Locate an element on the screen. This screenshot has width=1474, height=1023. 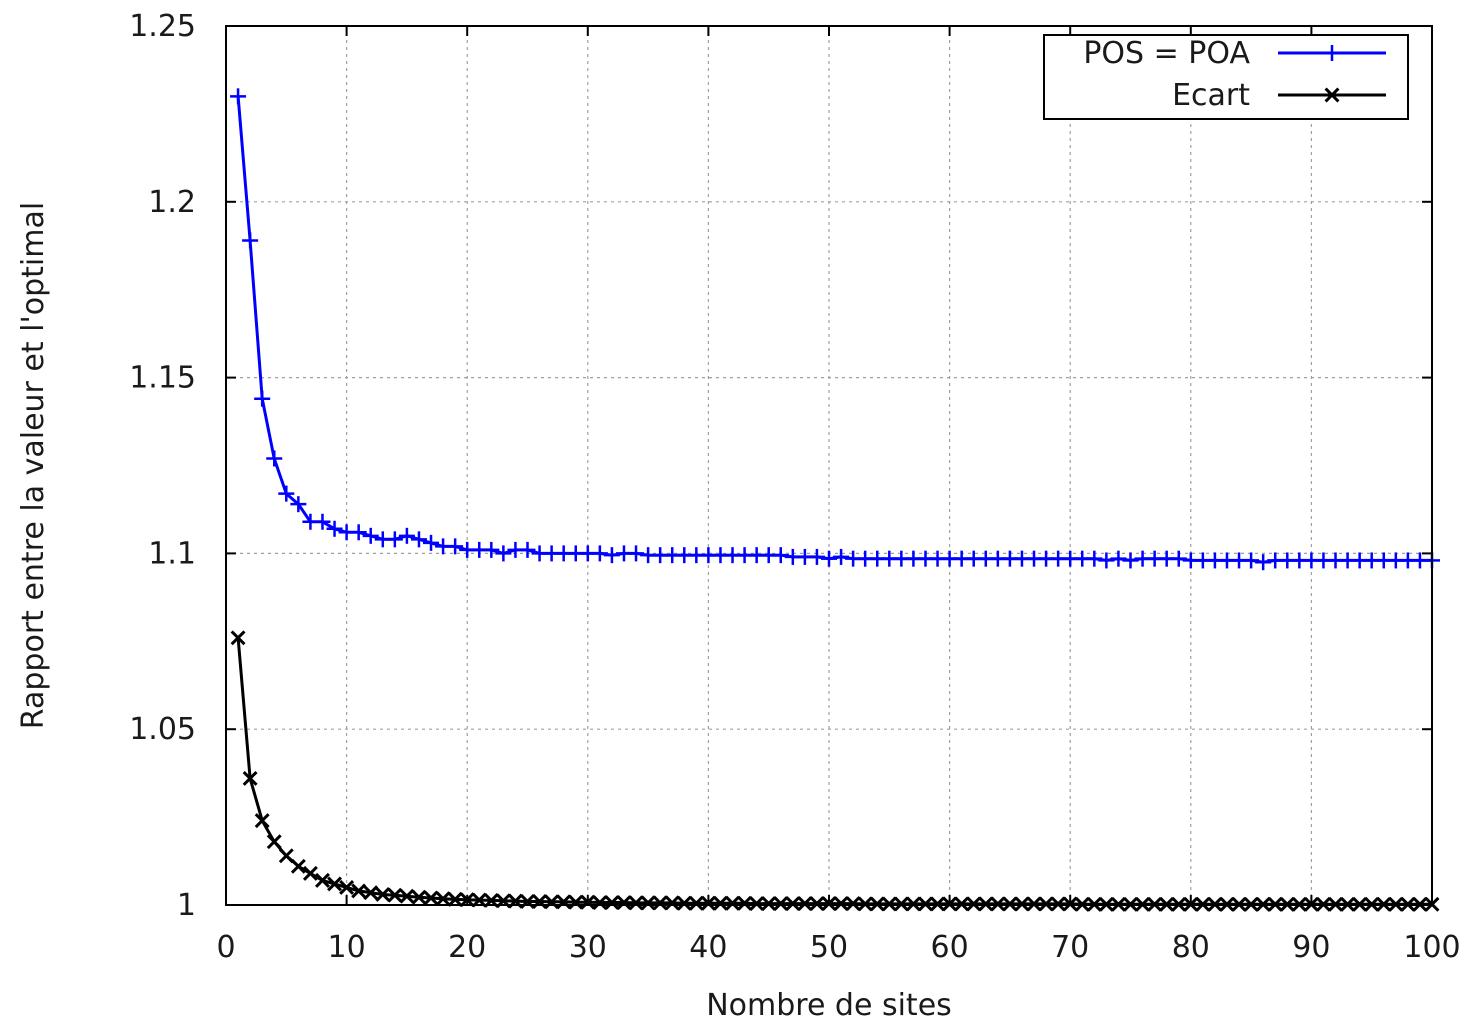
legend: POS = POA Ecart is located at coordinates (1226, 77).